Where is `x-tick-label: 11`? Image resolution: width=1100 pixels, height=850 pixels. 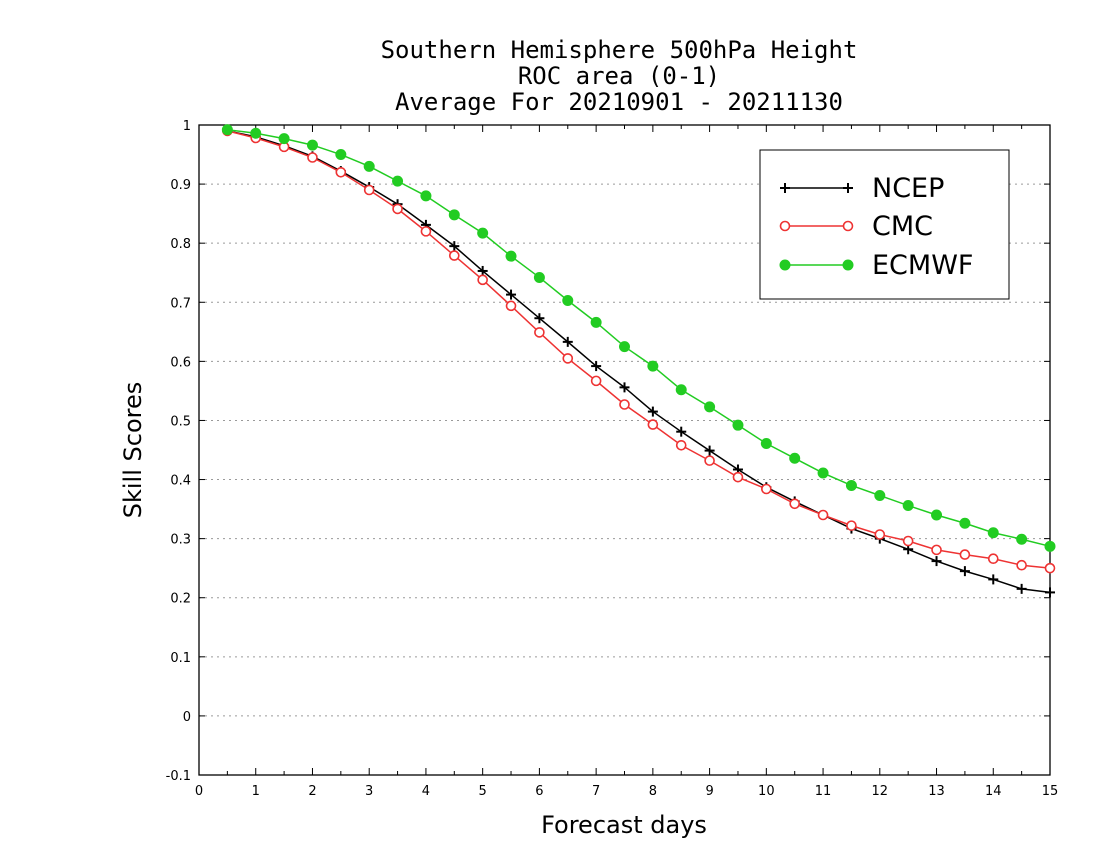 x-tick-label: 11 is located at coordinates (823, 791).